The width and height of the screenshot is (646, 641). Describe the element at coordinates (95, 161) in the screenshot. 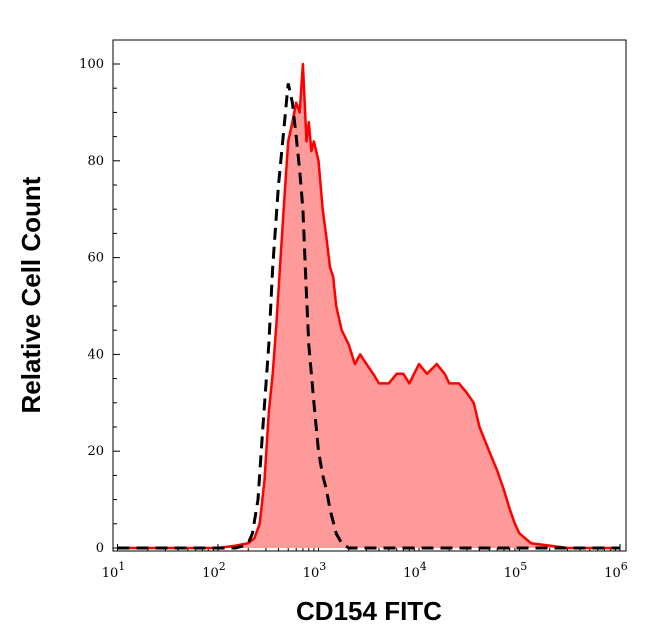

I see `y-tick-label: 80` at that location.